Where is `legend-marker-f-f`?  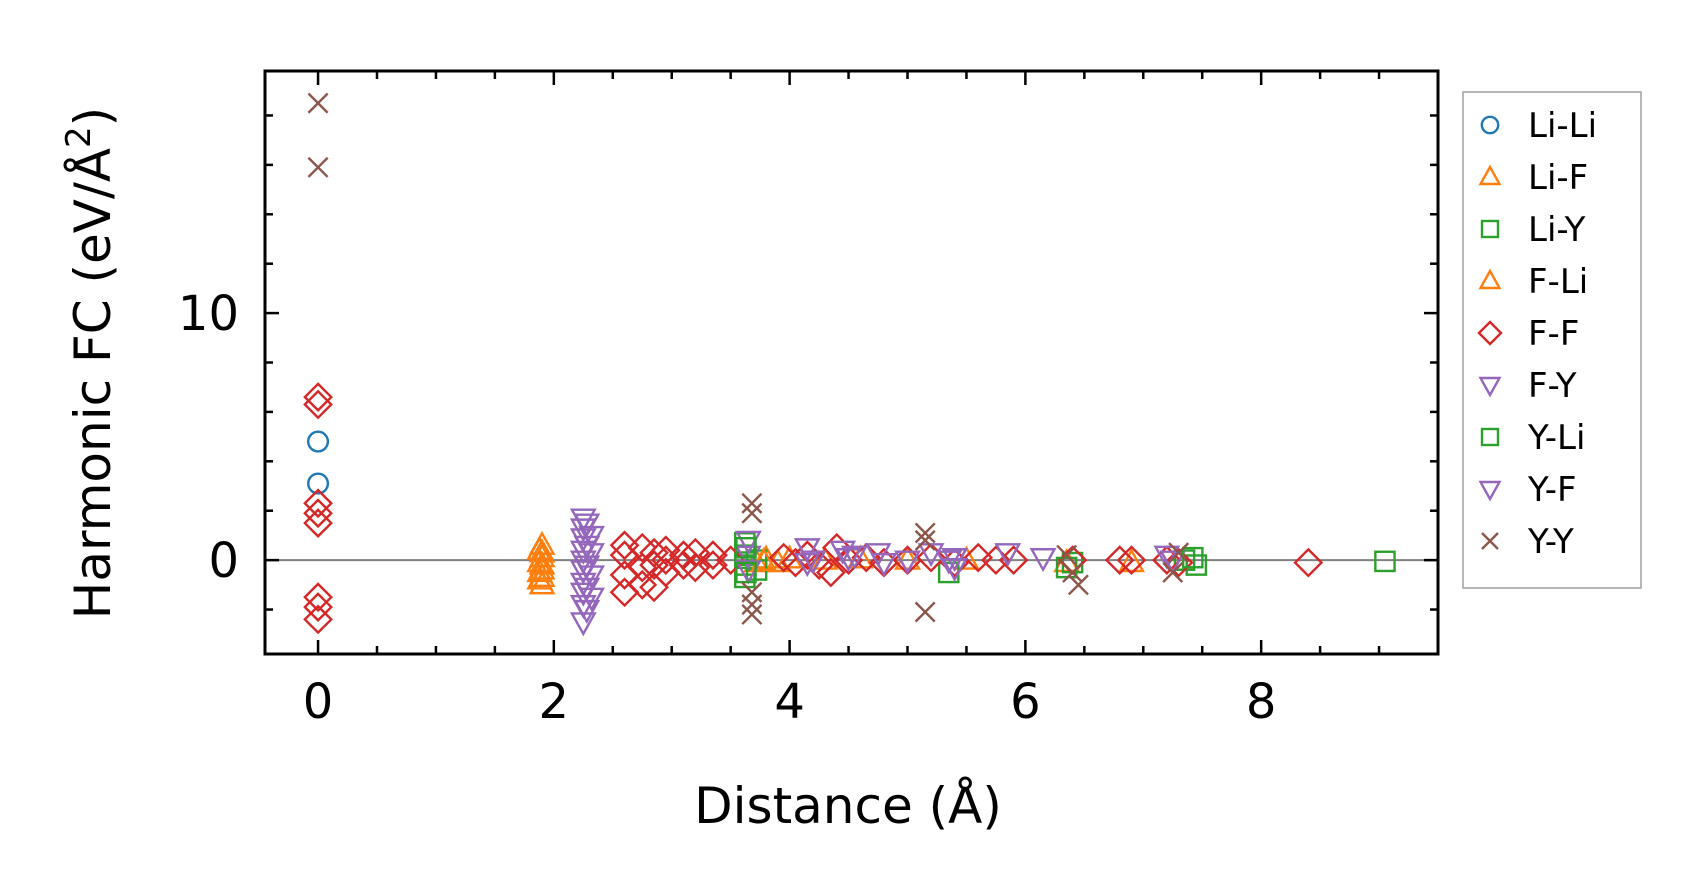 legend-marker-f-f is located at coordinates (1490, 333).